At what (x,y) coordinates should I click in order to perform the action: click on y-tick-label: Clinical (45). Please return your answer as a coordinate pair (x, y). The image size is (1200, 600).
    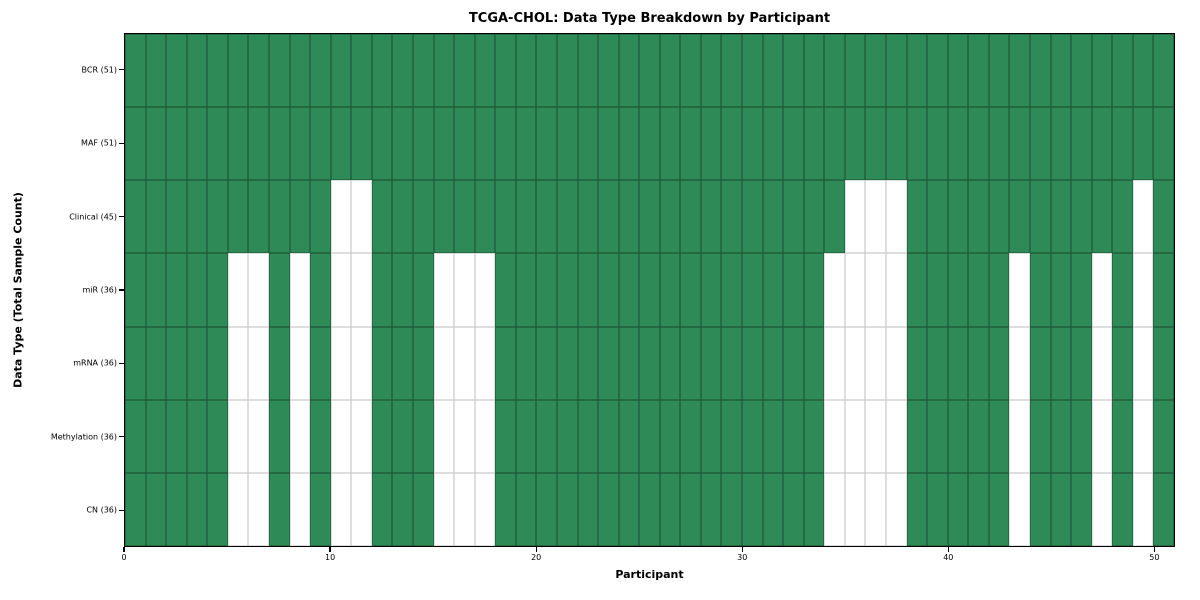
    Looking at the image, I should click on (93, 217).